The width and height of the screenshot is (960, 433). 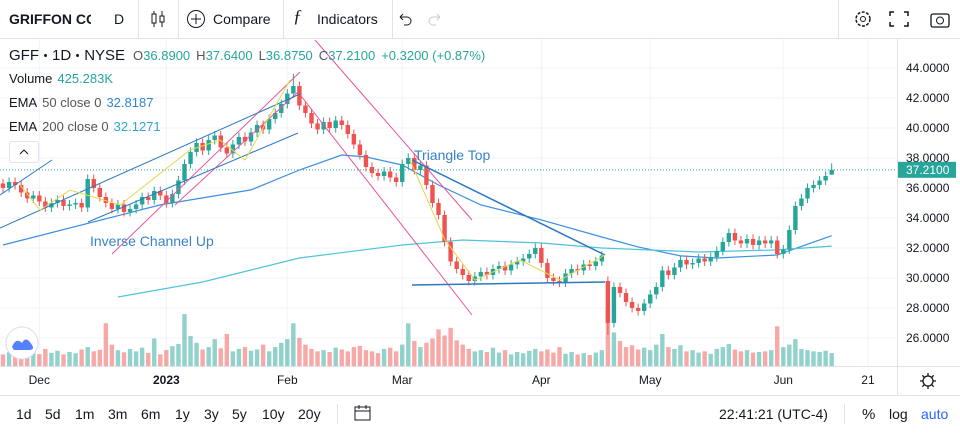 What do you see at coordinates (423, 19) in the screenshot?
I see `undo-redo` at bounding box center [423, 19].